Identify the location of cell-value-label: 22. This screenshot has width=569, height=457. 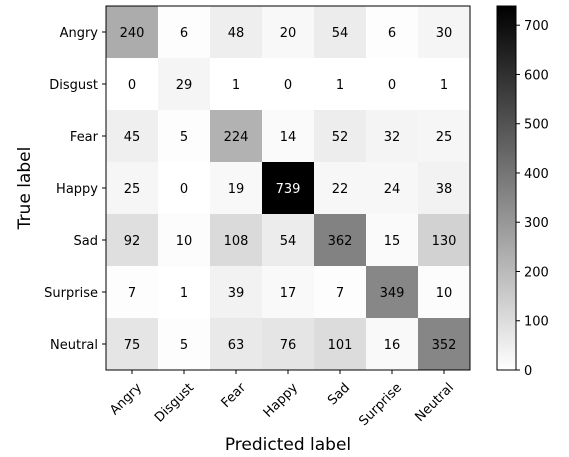
(340, 189).